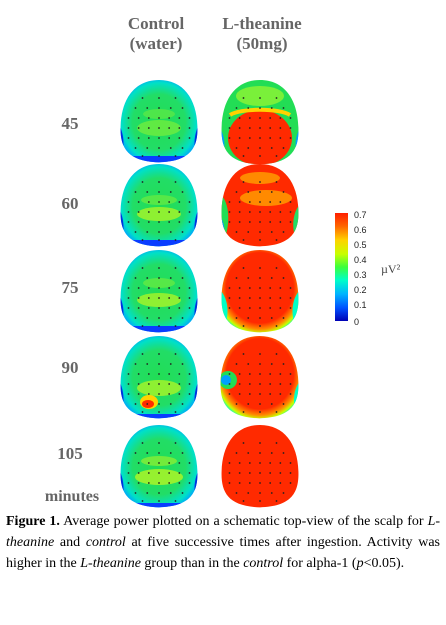  What do you see at coordinates (70, 367) in the screenshot?
I see `time-label-90: 90` at bounding box center [70, 367].